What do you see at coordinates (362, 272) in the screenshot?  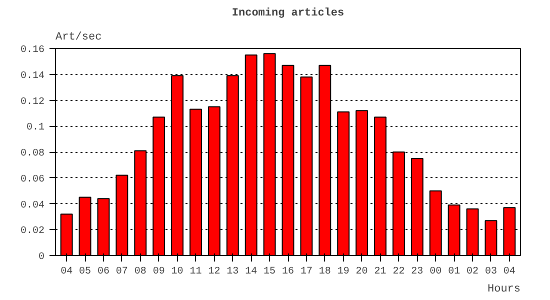 I see `x-tick-label: 20` at bounding box center [362, 272].